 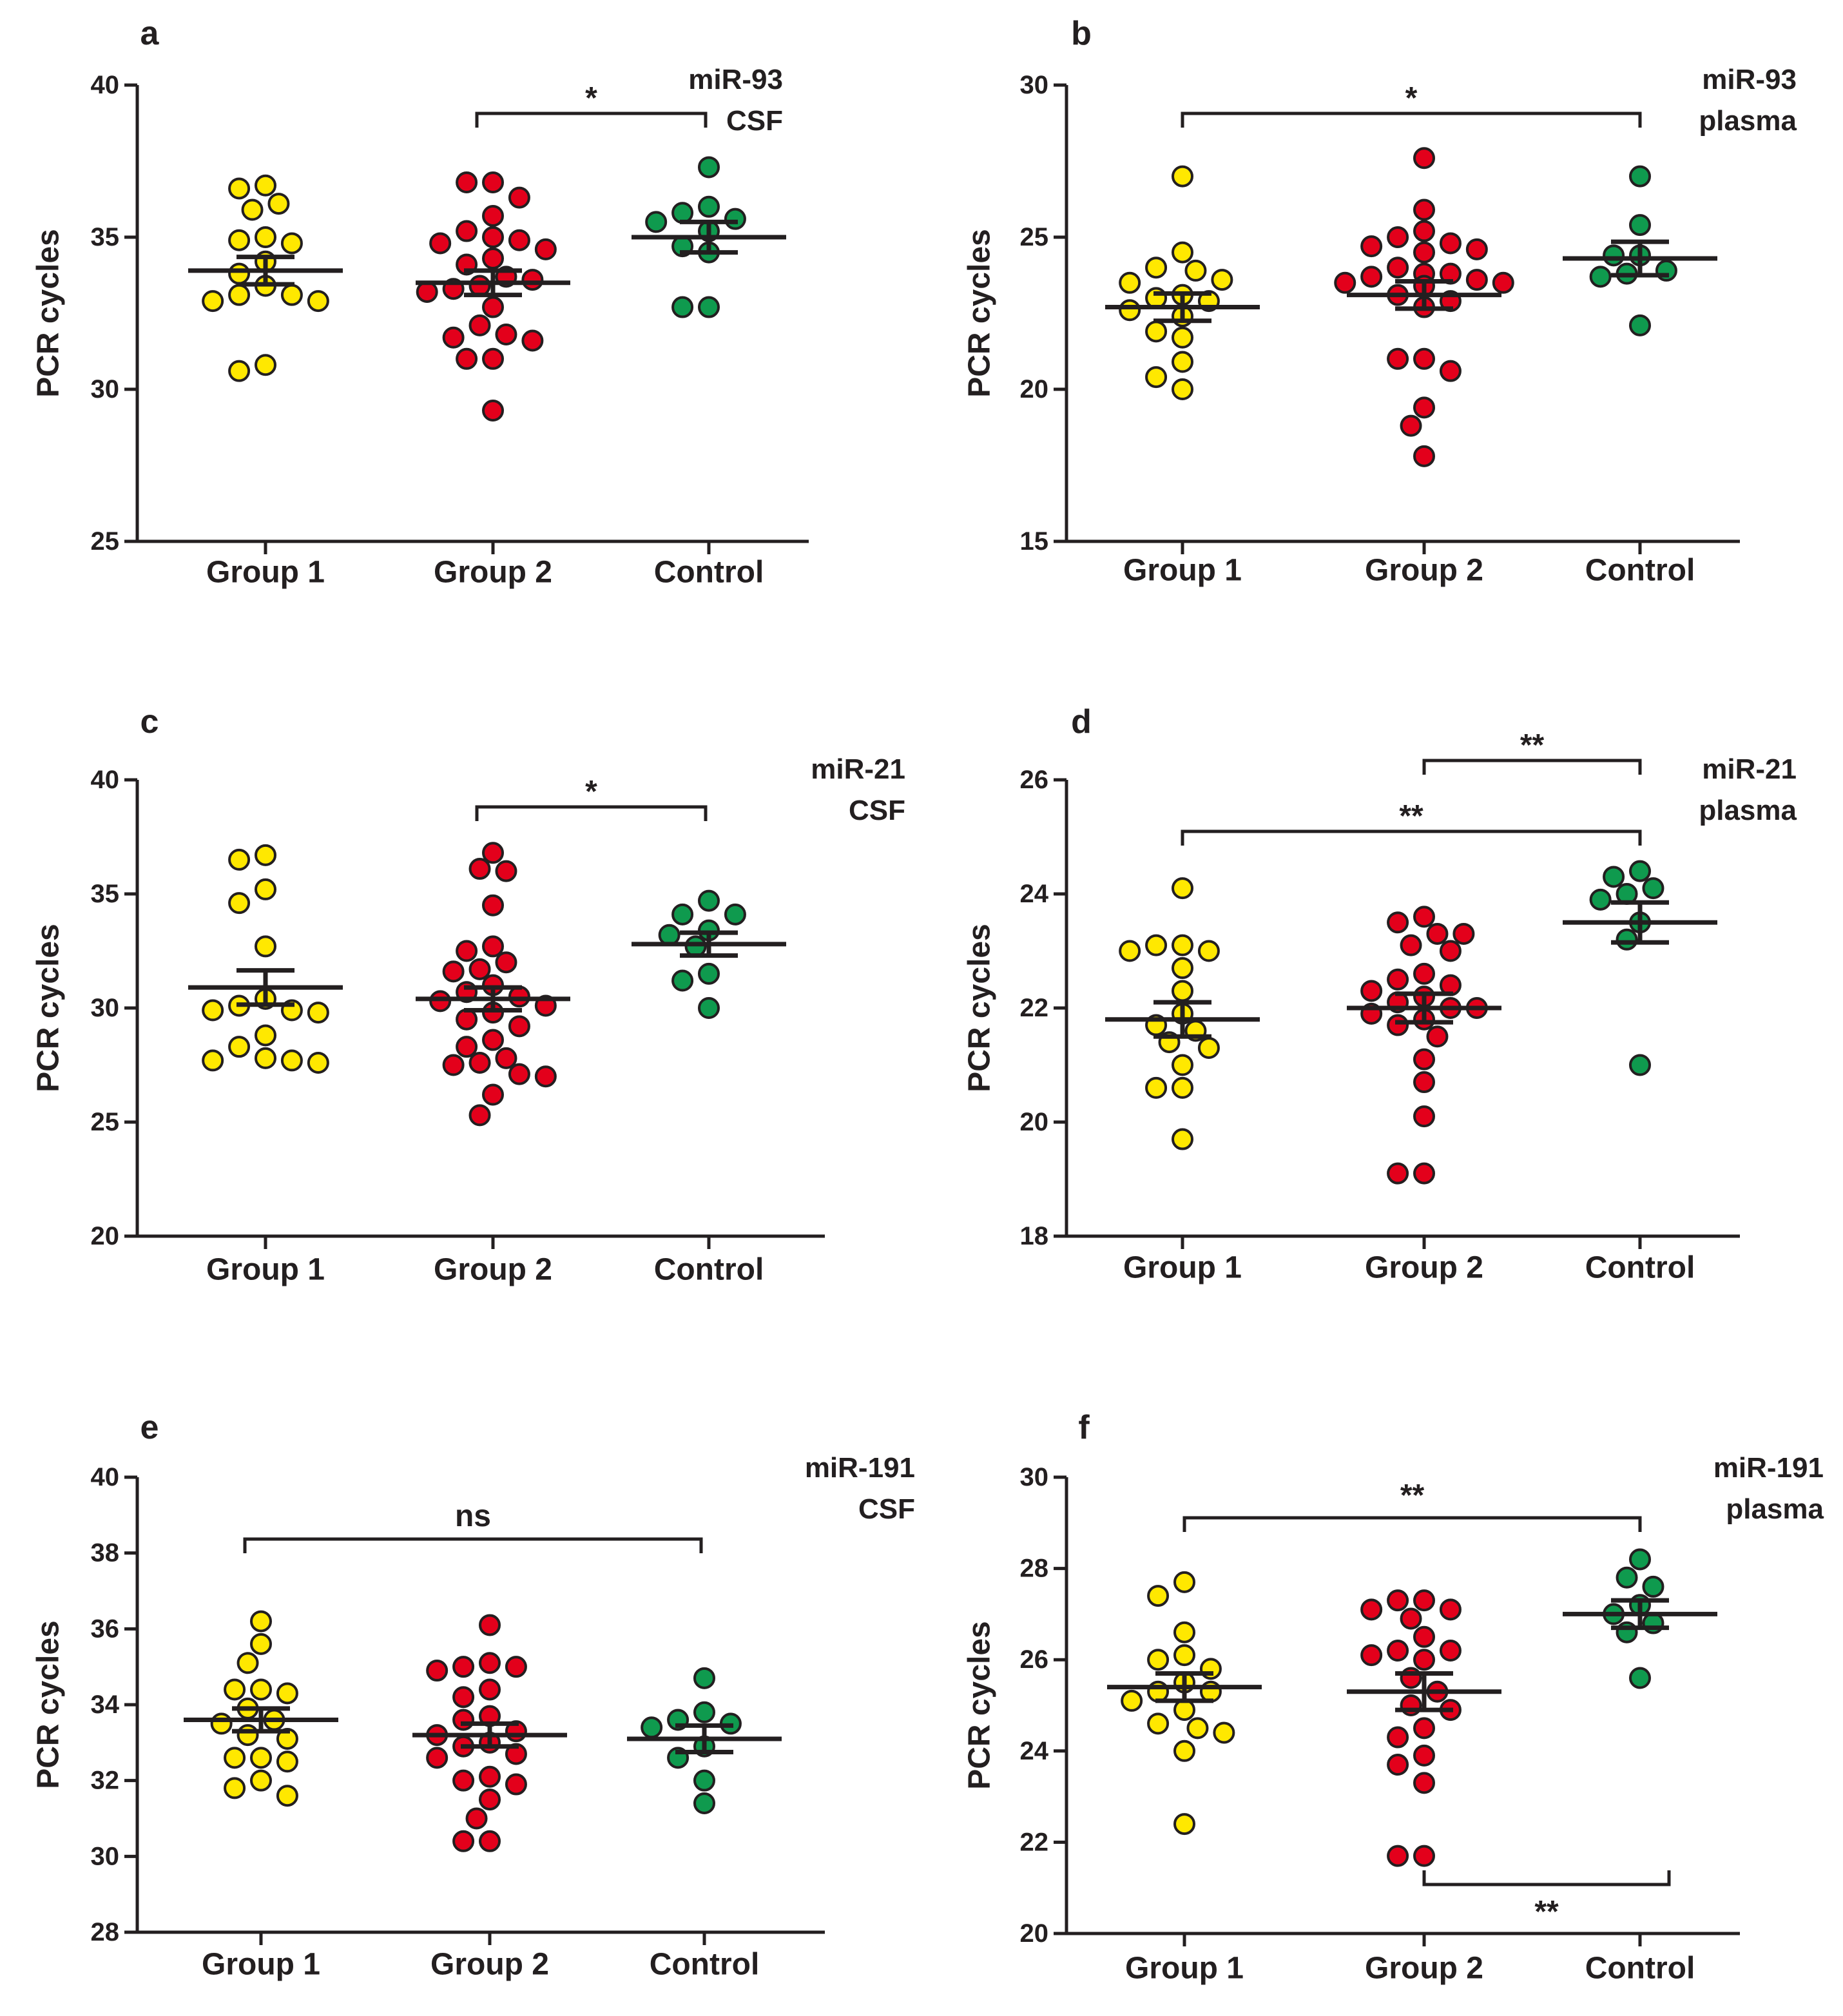 What do you see at coordinates (1084, 1428) in the screenshot?
I see `panel-label: f` at bounding box center [1084, 1428].